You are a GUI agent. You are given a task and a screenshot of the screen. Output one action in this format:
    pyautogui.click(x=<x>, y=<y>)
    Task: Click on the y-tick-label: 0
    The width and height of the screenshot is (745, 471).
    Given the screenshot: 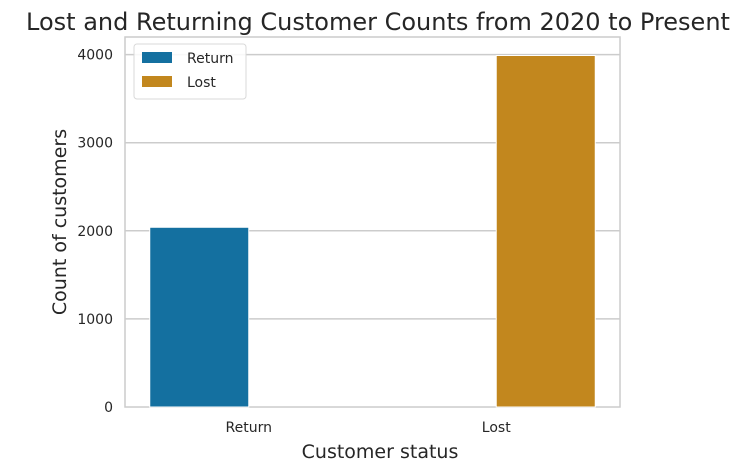 What is the action you would take?
    pyautogui.click(x=108, y=408)
    